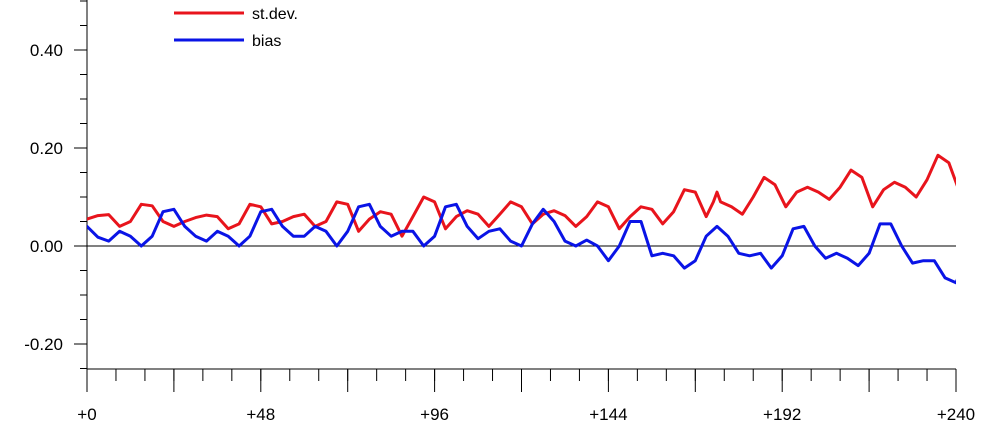 The width and height of the screenshot is (982, 423). What do you see at coordinates (236, 28) in the screenshot?
I see `legend: st.dev. bias` at bounding box center [236, 28].